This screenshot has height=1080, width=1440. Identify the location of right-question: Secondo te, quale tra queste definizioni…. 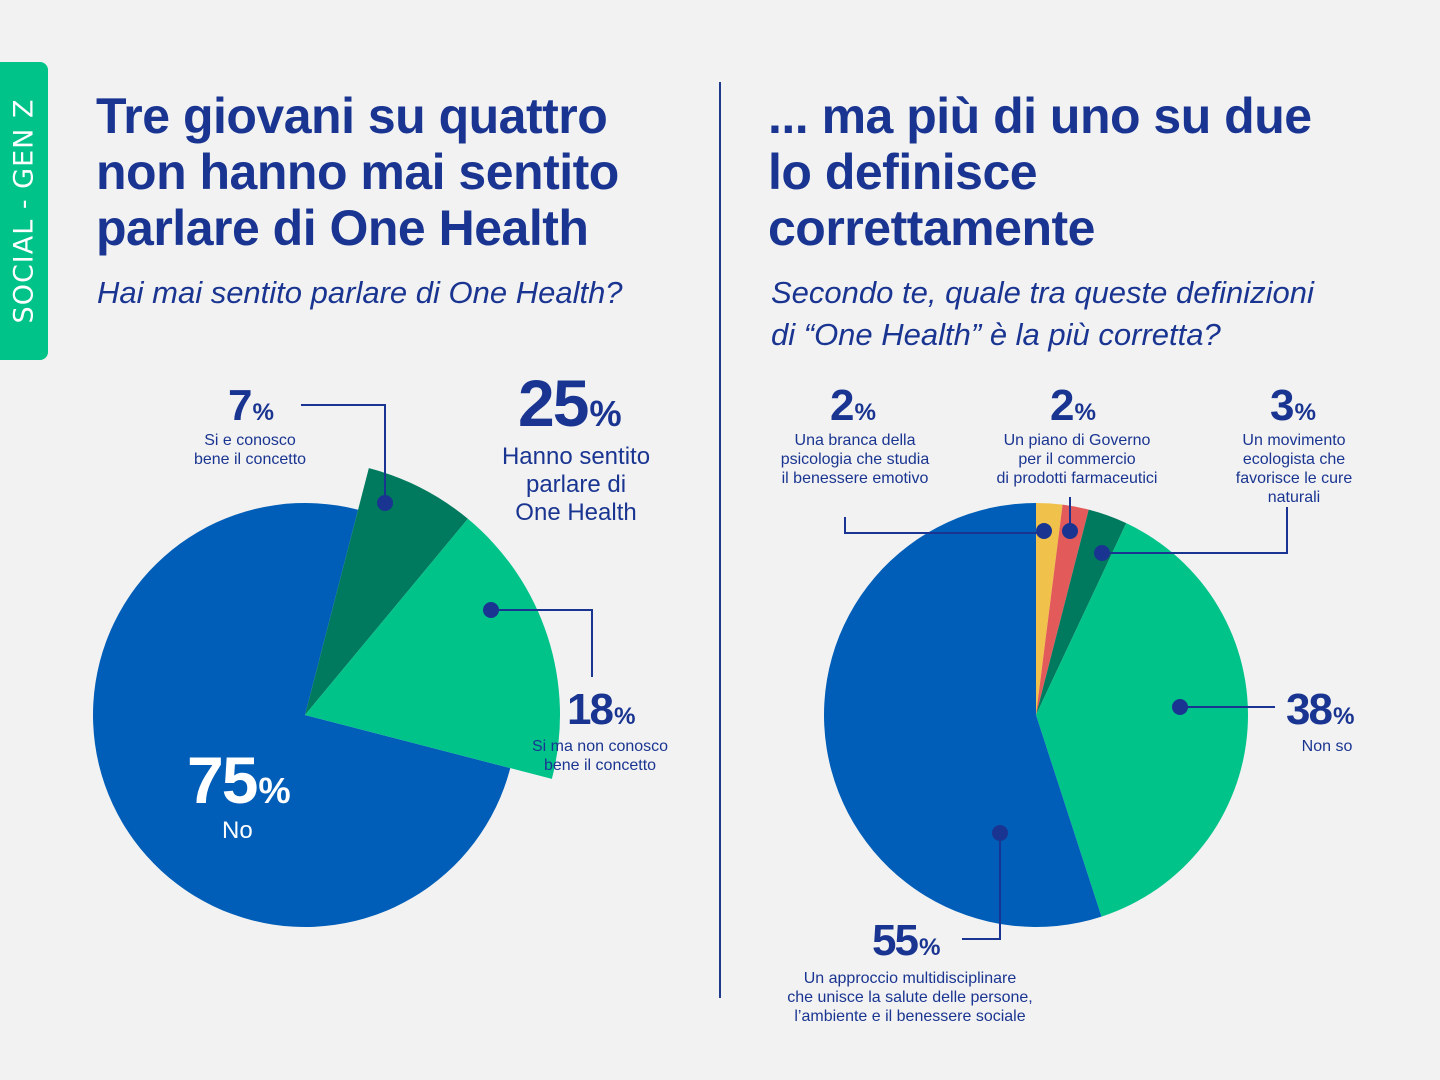
(1042, 313).